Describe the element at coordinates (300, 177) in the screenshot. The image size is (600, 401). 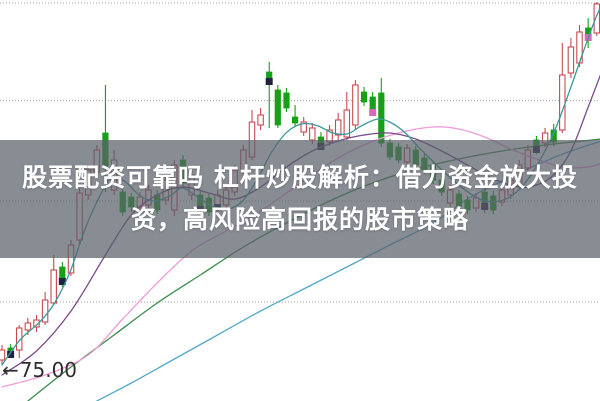
I see `overlay-title-line1: 股票配资可靠吗 杠杆炒股解析：借力资金放大投` at that location.